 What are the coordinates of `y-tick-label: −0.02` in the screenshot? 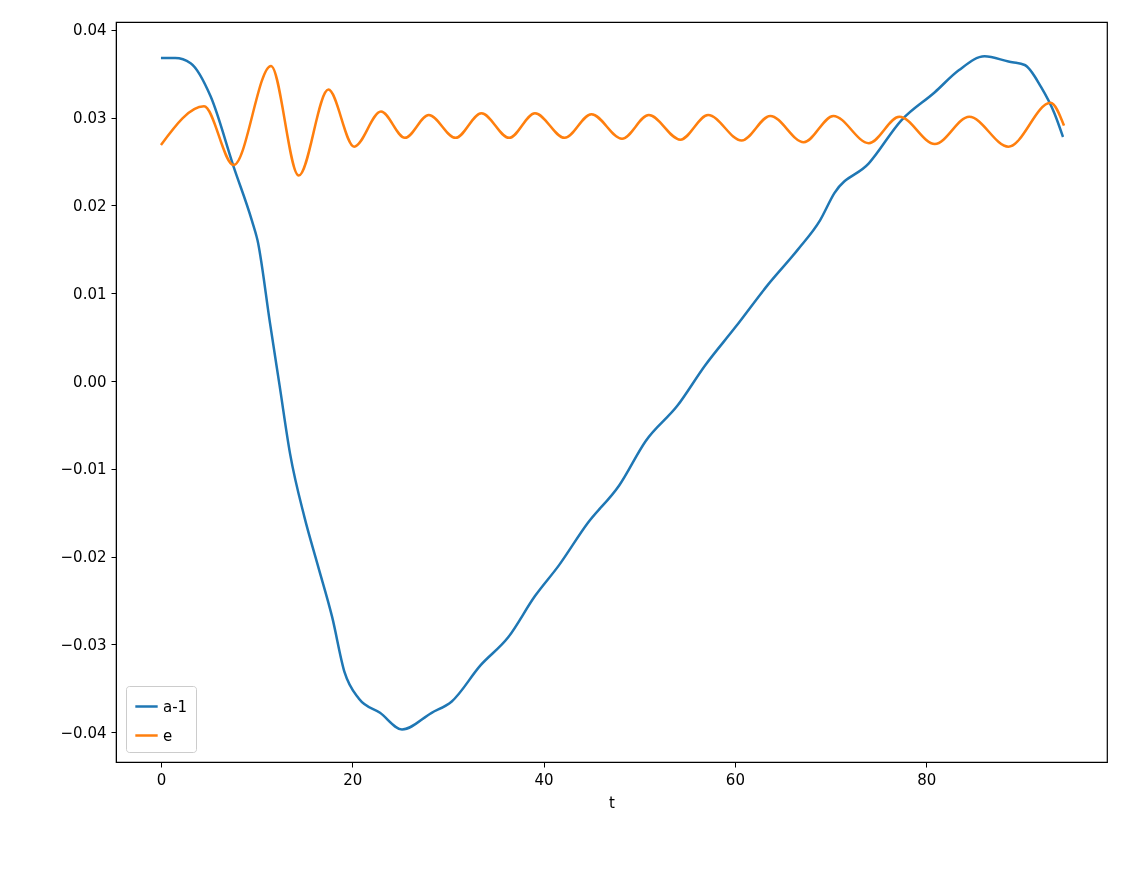 It's located at (83, 557).